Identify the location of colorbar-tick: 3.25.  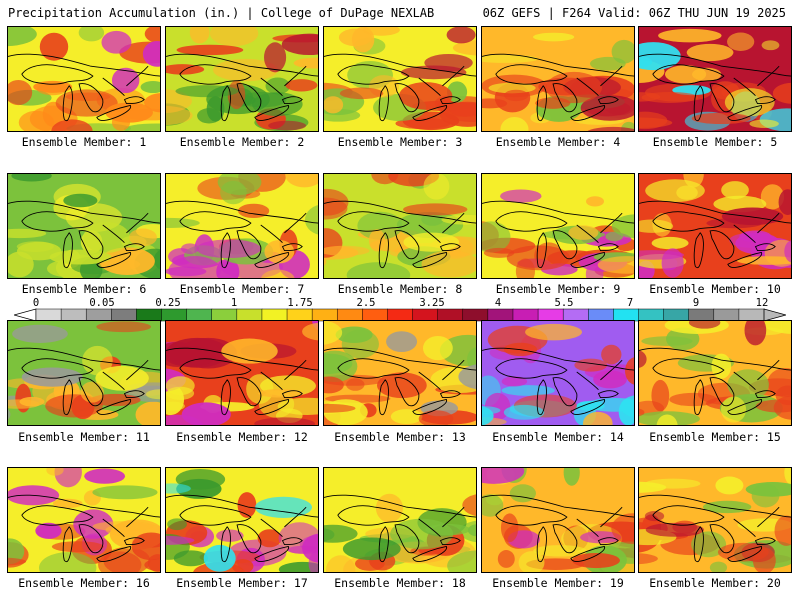
(432, 303).